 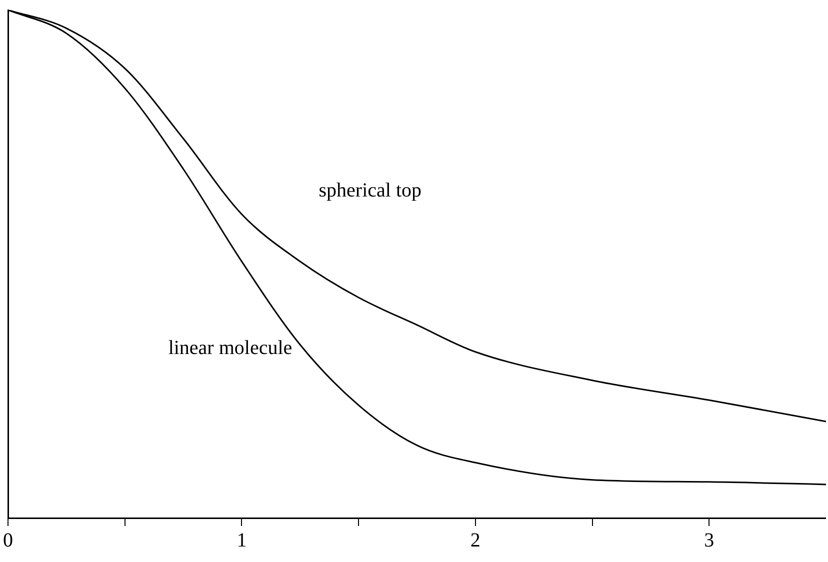 I want to click on x-tick-label: 3, so click(x=709, y=540).